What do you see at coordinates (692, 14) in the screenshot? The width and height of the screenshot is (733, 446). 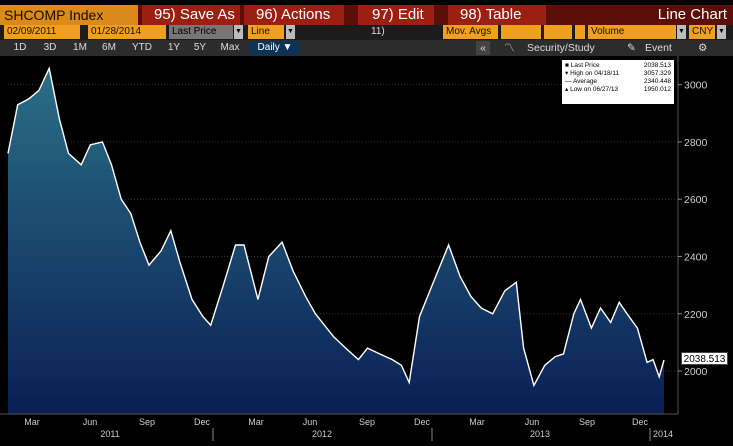 I see `chart-type-label: Line Chart` at bounding box center [692, 14].